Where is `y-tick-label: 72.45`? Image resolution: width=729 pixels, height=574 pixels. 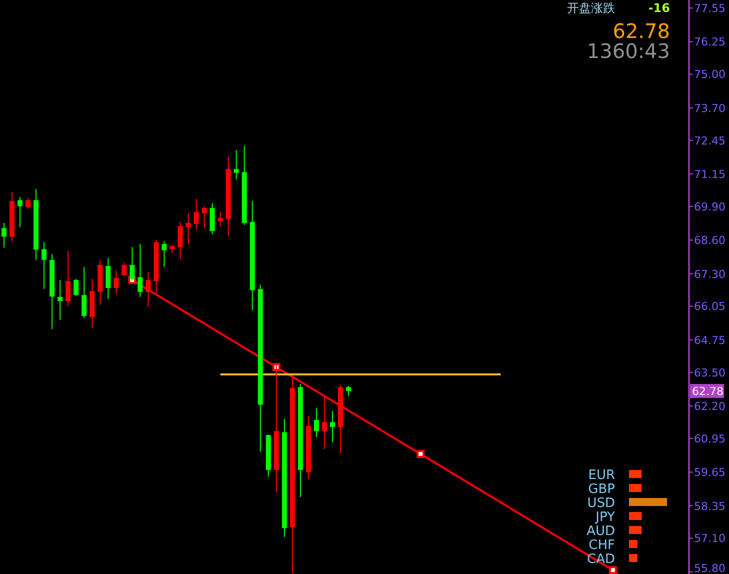 y-tick-label: 72.45 is located at coordinates (710, 141).